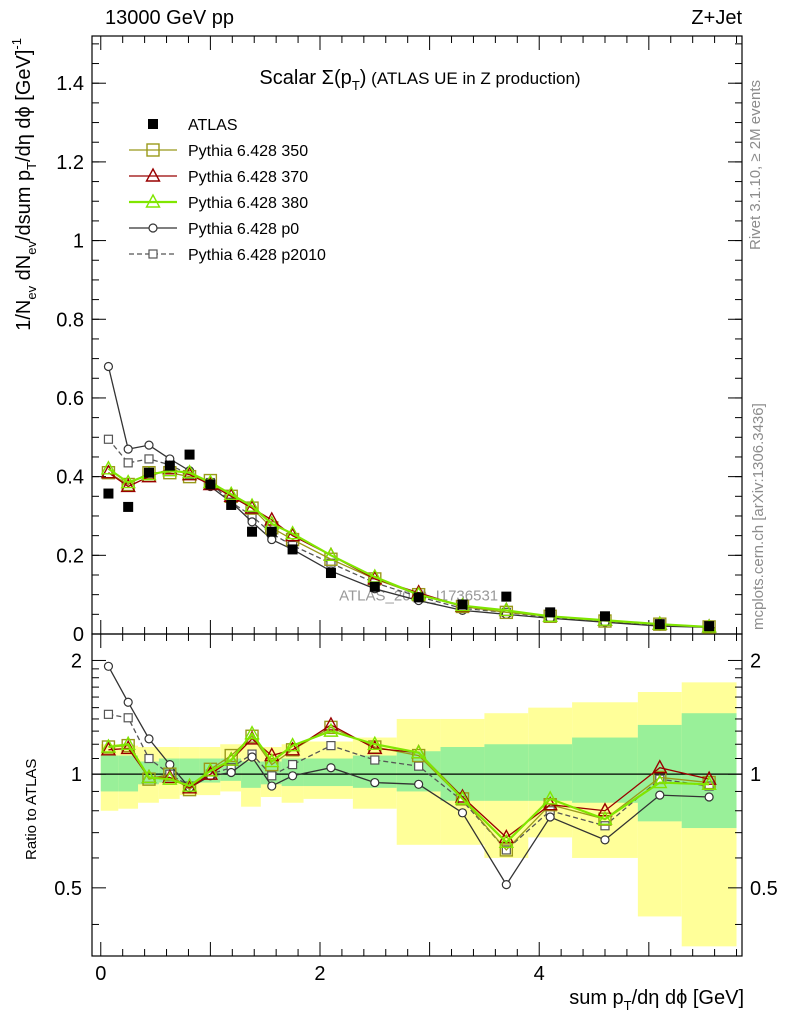 This screenshot has width=786, height=1024. What do you see at coordinates (248, 203) in the screenshot?
I see `legend-label-p380: Pythia 6.428 380` at bounding box center [248, 203].